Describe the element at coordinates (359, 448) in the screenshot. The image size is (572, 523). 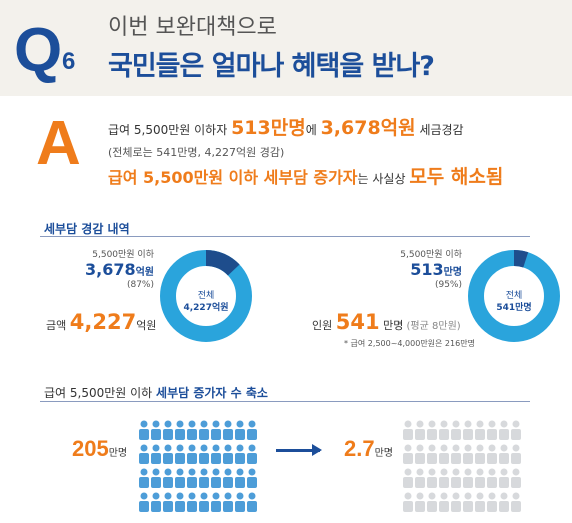
I see `after-count-value: 2.7` at that location.